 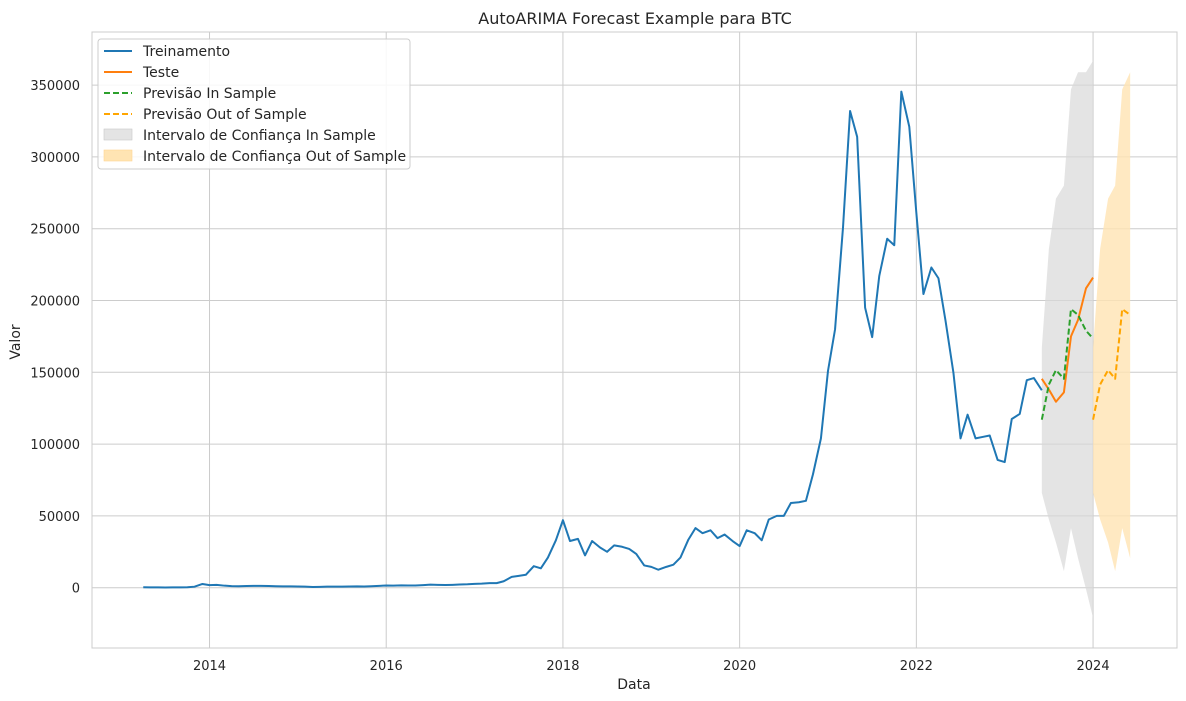 I want to click on x-axis-label: Data, so click(x=633, y=685).